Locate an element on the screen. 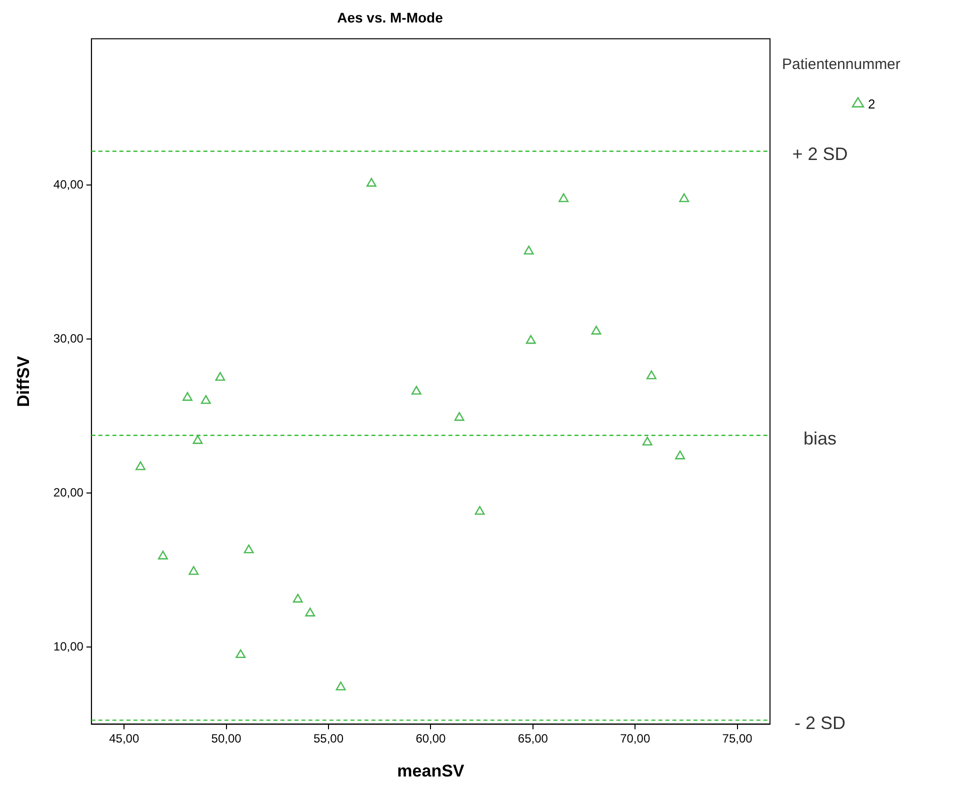 The image size is (956, 796). x-tick-label: 50,00 is located at coordinates (226, 739).